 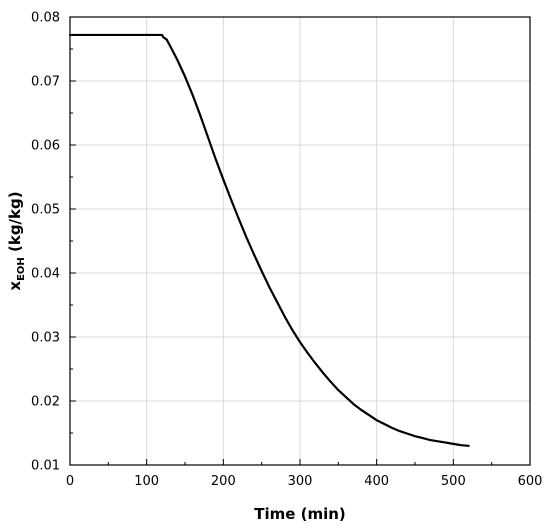 I want to click on y-axis-title: xEOH (kg/kg), so click(x=16, y=240).